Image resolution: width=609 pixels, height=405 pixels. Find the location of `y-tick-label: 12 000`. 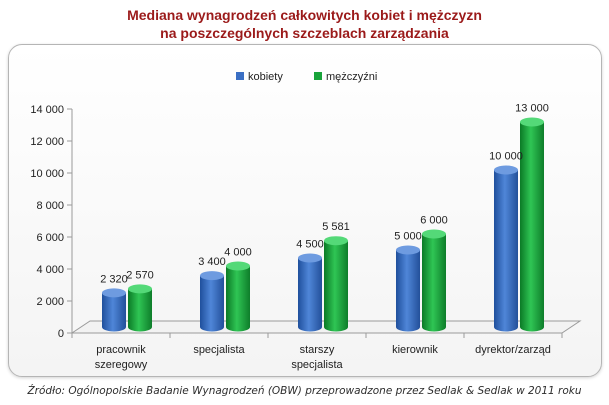

y-tick-label: 12 000 is located at coordinates (47, 142).